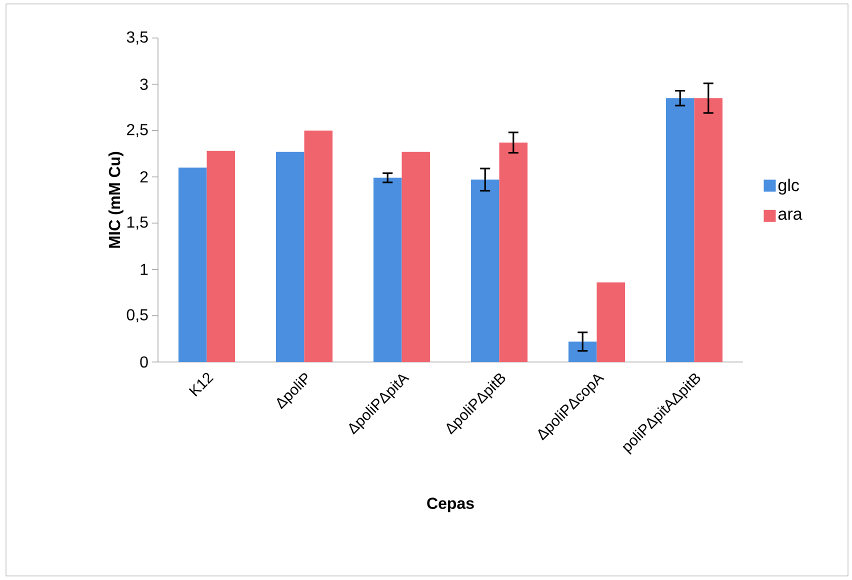 The width and height of the screenshot is (852, 580). I want to click on y-tick-label: 3, so click(144, 84).